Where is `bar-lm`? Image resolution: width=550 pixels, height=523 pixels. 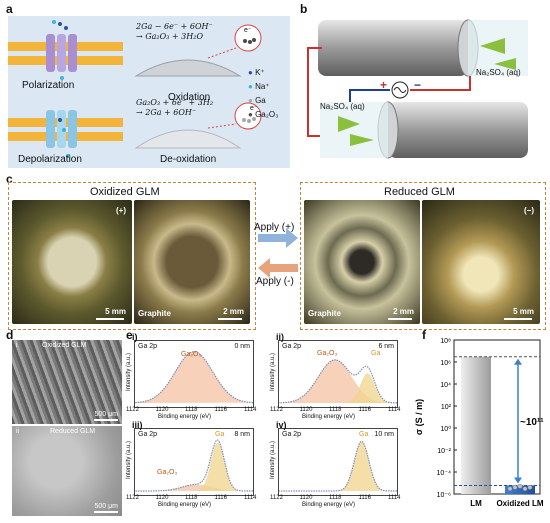
bar-lm is located at coordinates (476, 425).